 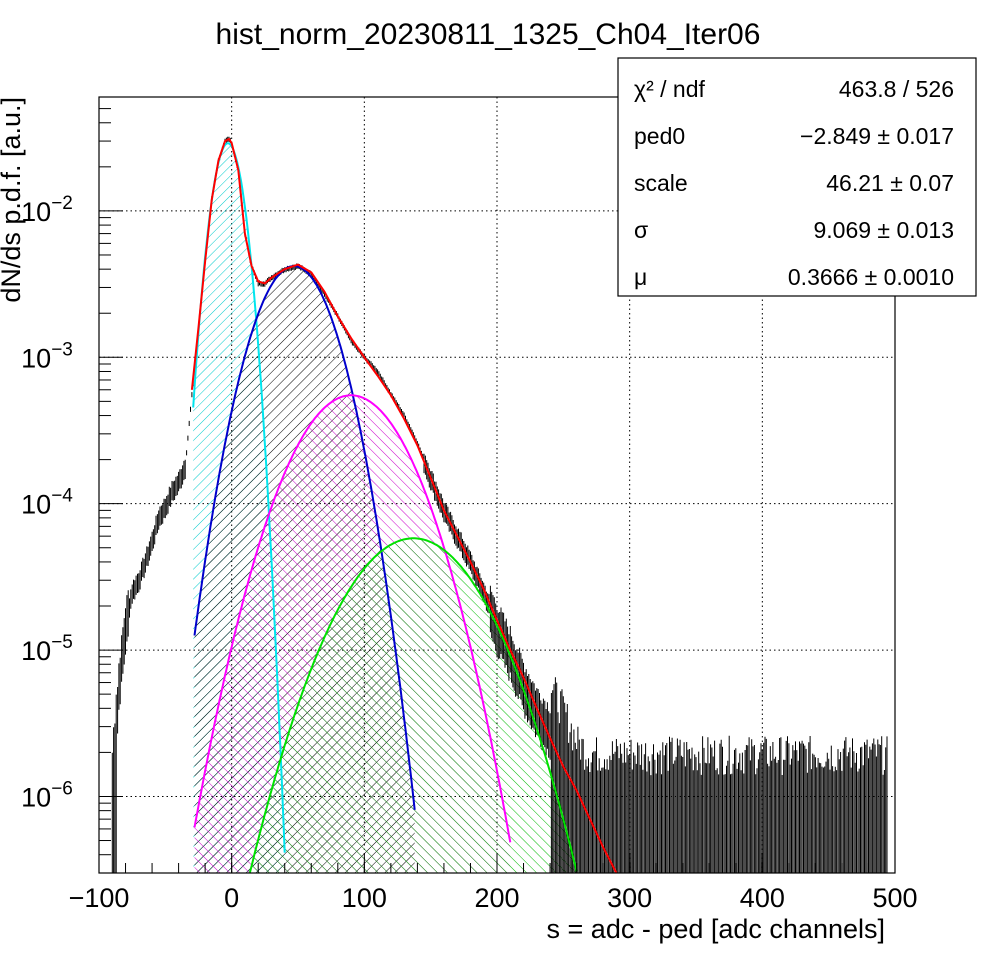 What do you see at coordinates (47, 795) in the screenshot?
I see `y-tick-label: 10⁻⁶` at bounding box center [47, 795].